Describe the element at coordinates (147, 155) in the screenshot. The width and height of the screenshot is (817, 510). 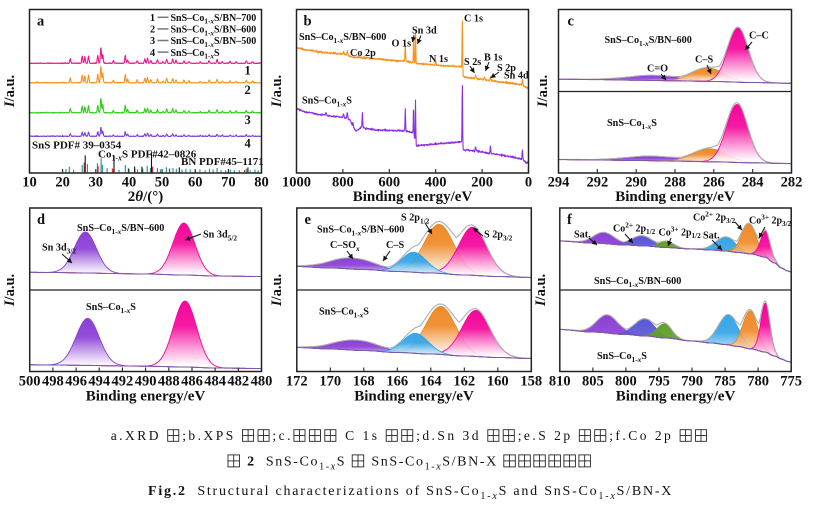
I see `svg-text: Co1-xS PDF#42–0826` at that location.